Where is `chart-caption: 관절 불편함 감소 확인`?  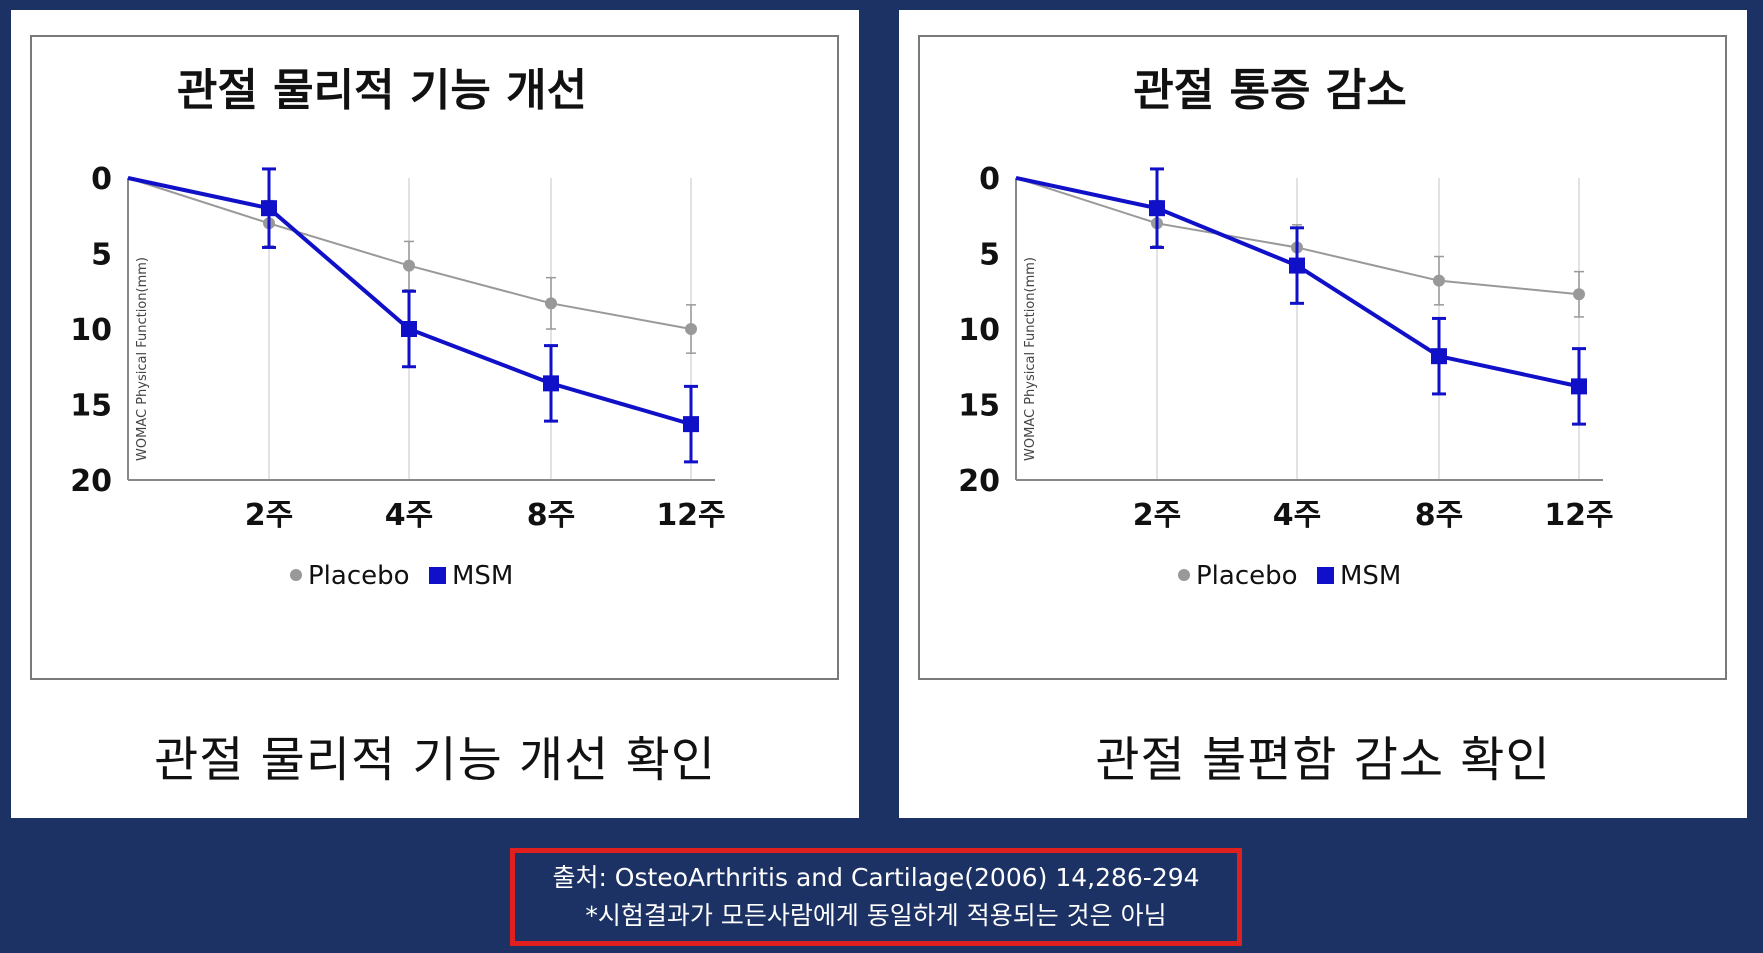 chart-caption: 관절 불편함 감소 확인 is located at coordinates (1323, 760).